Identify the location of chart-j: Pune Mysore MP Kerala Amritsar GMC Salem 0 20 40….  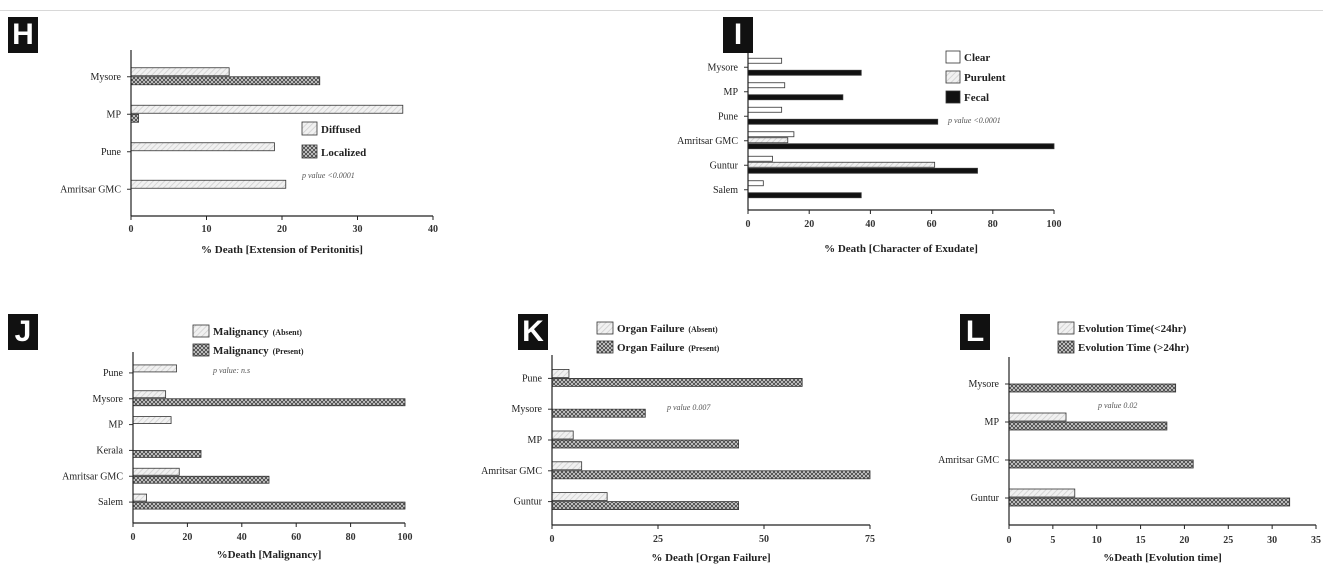
(237, 442).